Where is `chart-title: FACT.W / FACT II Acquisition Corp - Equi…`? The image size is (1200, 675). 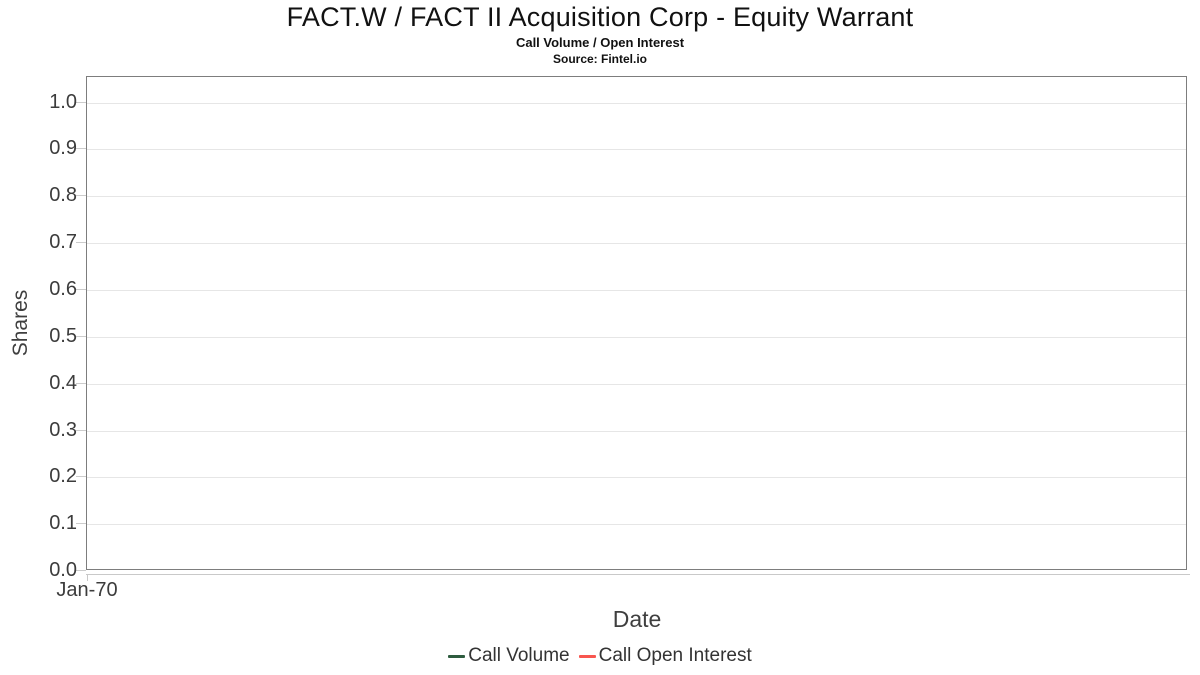 chart-title: FACT.W / FACT II Acquisition Corp - Equi… is located at coordinates (600, 17).